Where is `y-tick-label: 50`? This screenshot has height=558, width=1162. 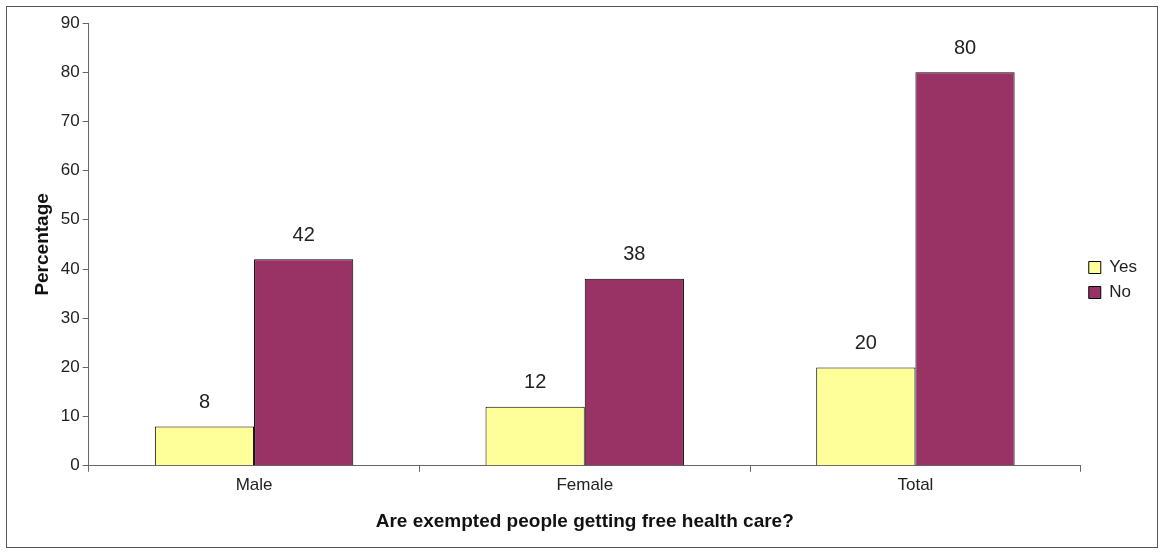
y-tick-label: 50 is located at coordinates (70, 219).